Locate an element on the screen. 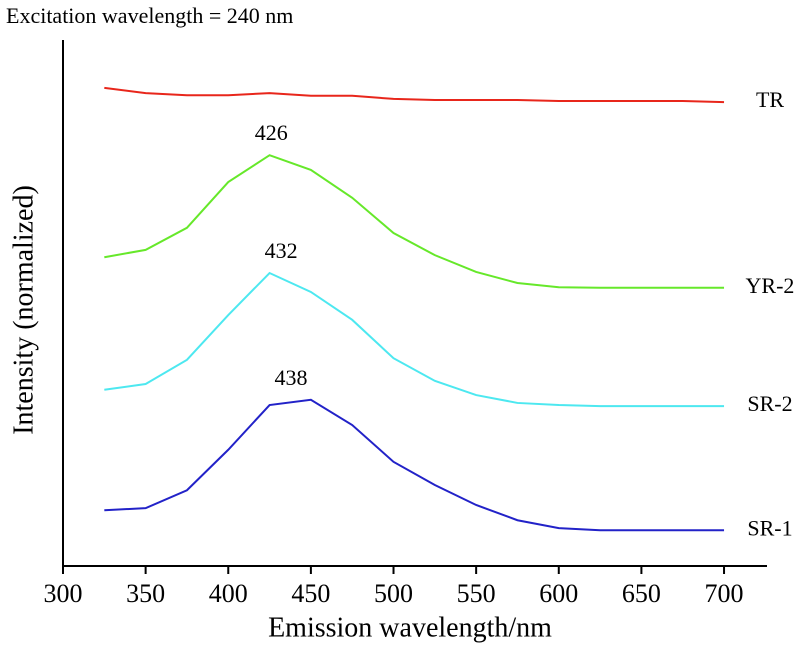  x-tick-label: 550 is located at coordinates (476, 593).